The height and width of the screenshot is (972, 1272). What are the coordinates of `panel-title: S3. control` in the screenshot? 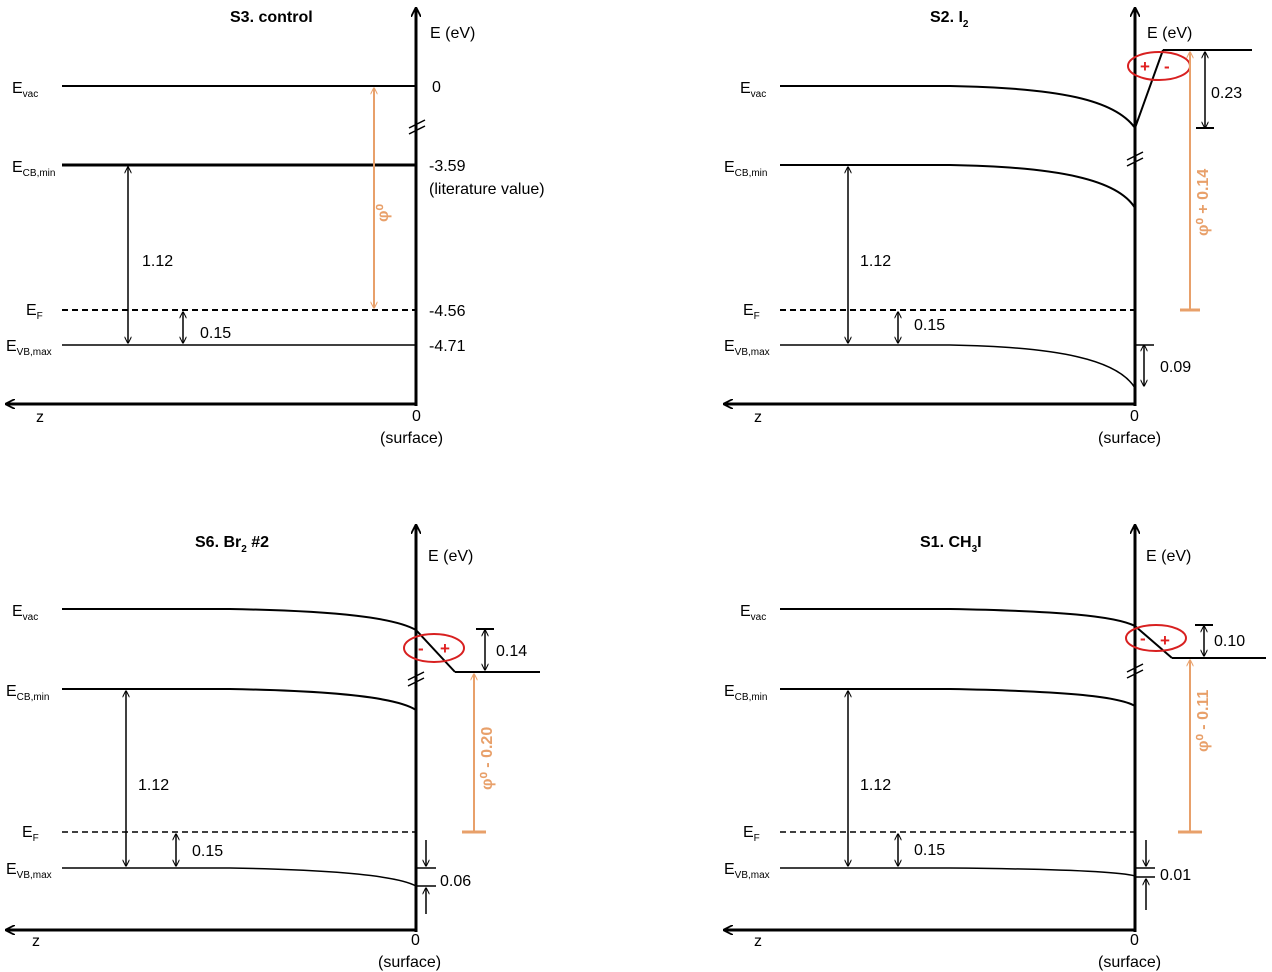 It's located at (271, 17).